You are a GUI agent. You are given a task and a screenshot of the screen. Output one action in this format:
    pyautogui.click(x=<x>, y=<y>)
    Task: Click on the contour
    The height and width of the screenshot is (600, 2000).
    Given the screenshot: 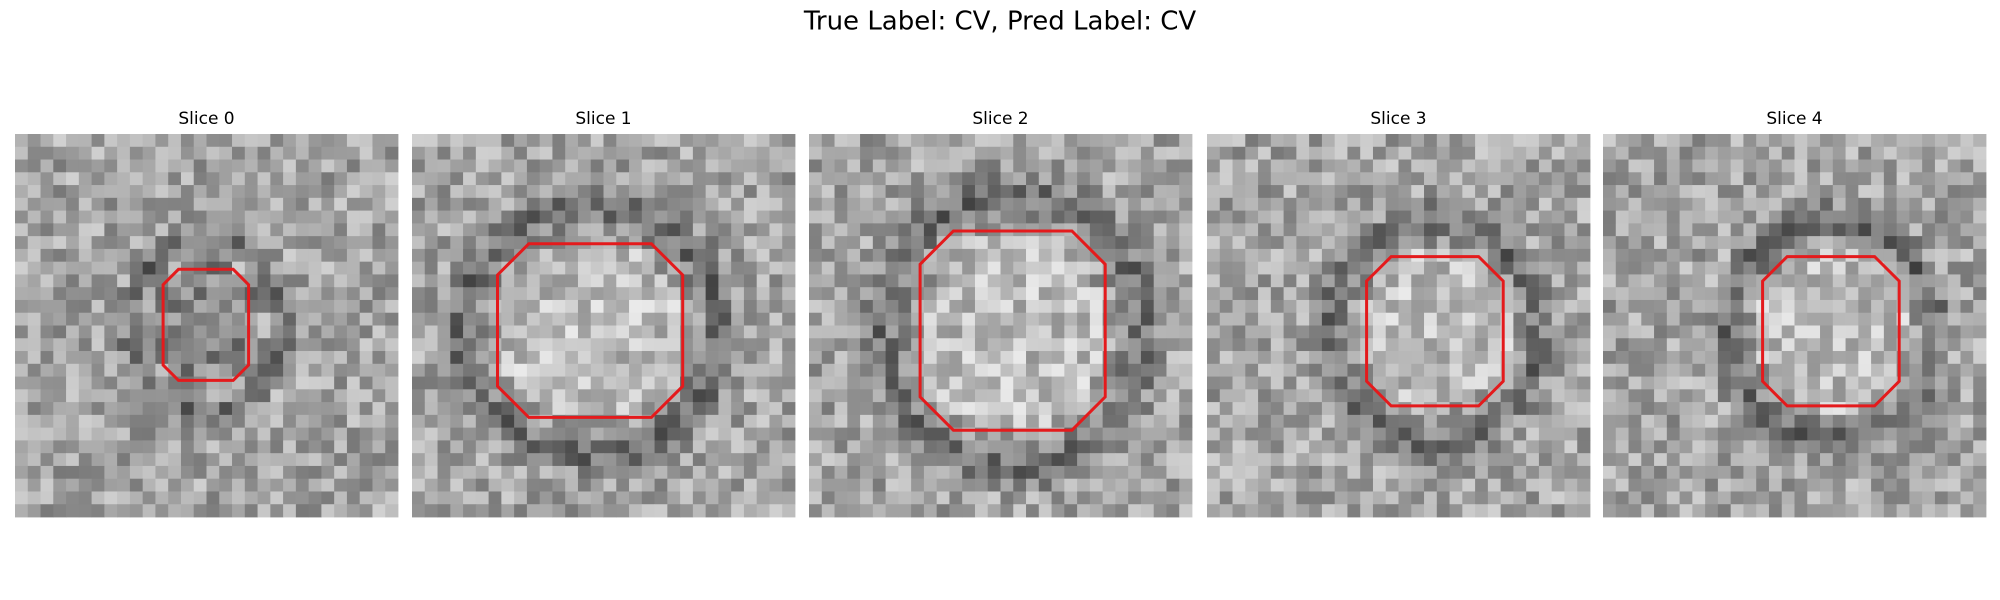 What is the action you would take?
    pyautogui.click(x=1831, y=331)
    